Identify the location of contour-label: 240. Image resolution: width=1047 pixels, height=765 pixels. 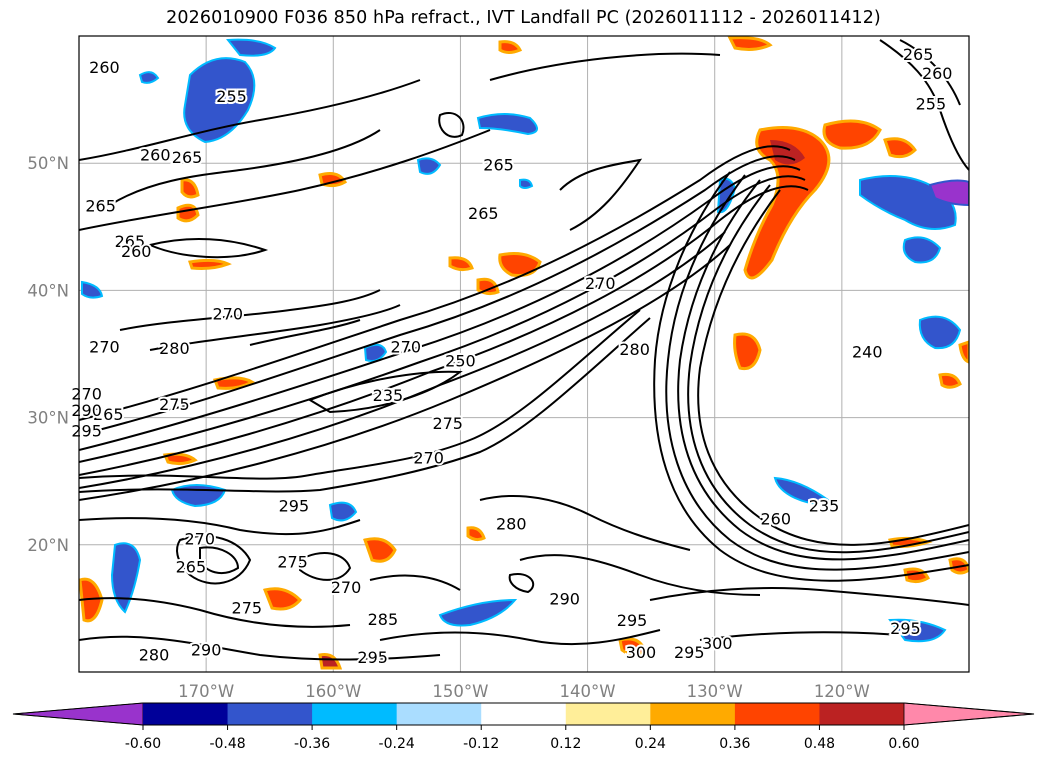
(867, 352).